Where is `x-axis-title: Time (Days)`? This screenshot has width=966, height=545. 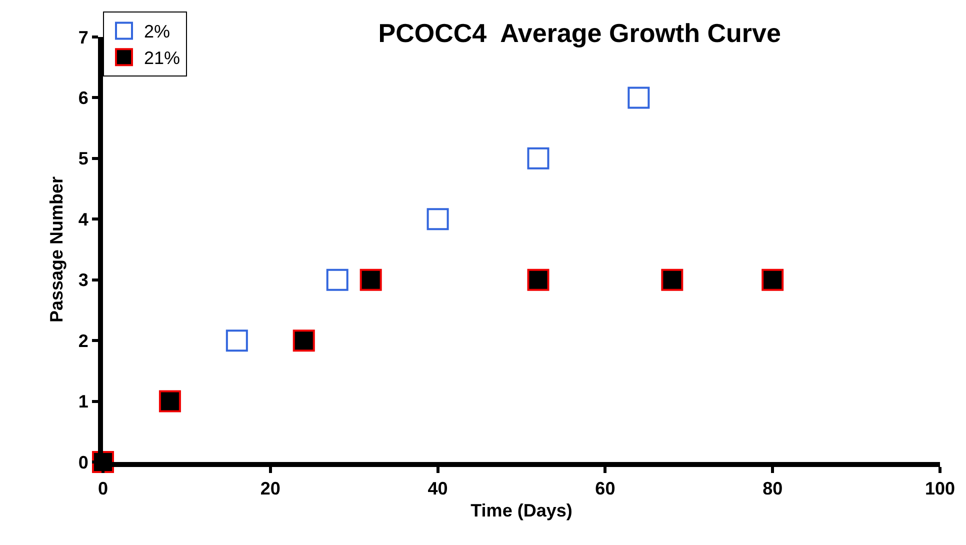 x-axis-title: Time (Days) is located at coordinates (521, 510).